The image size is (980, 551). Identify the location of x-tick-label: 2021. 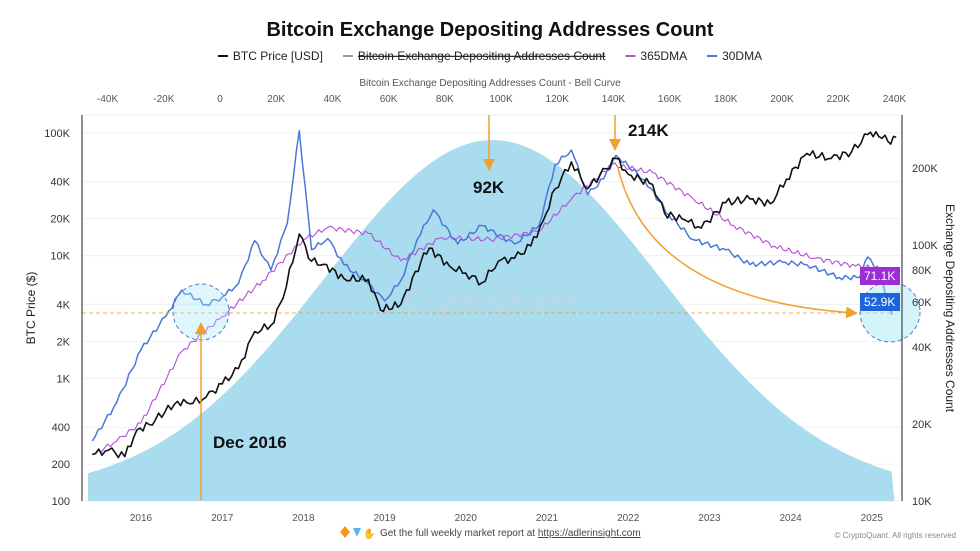
(547, 518).